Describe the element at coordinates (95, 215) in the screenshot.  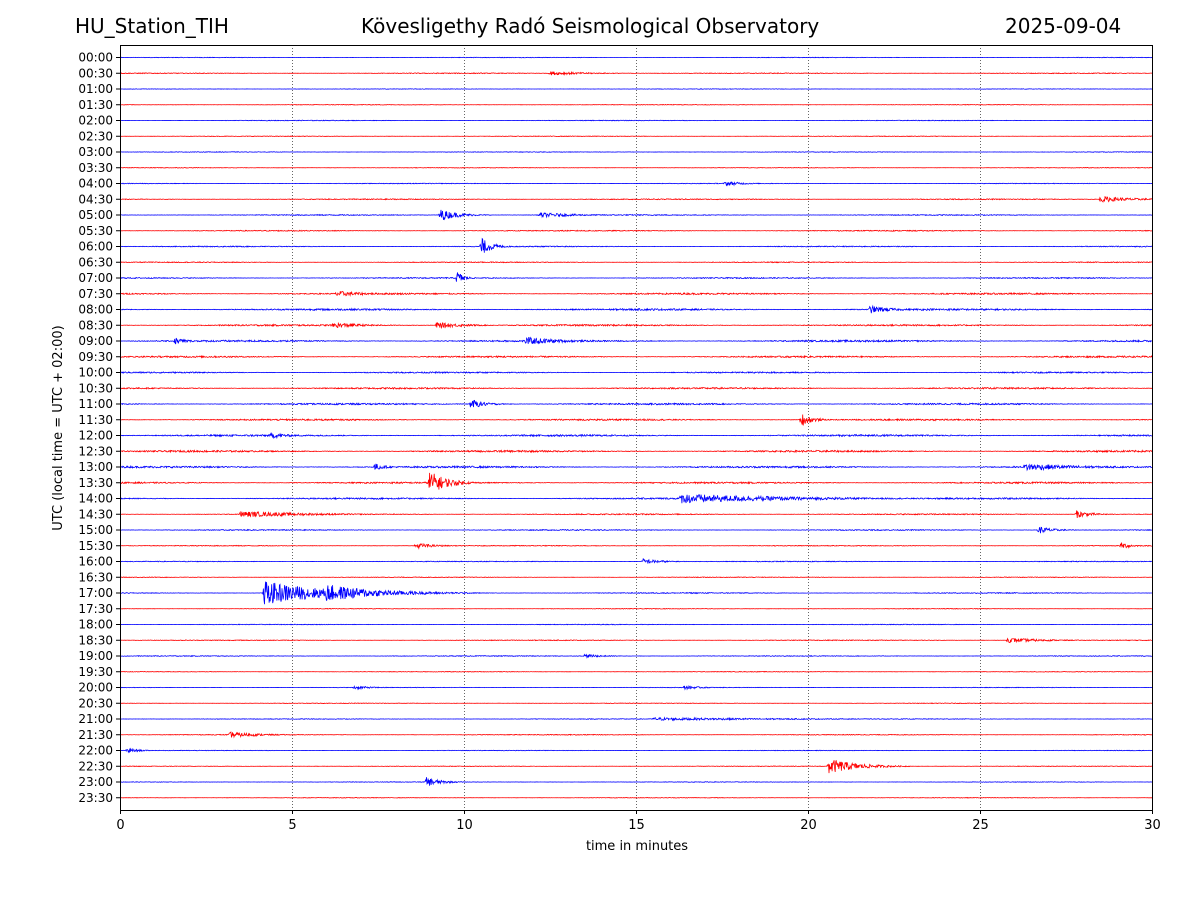
I see `y-tick-label: 05:00` at that location.